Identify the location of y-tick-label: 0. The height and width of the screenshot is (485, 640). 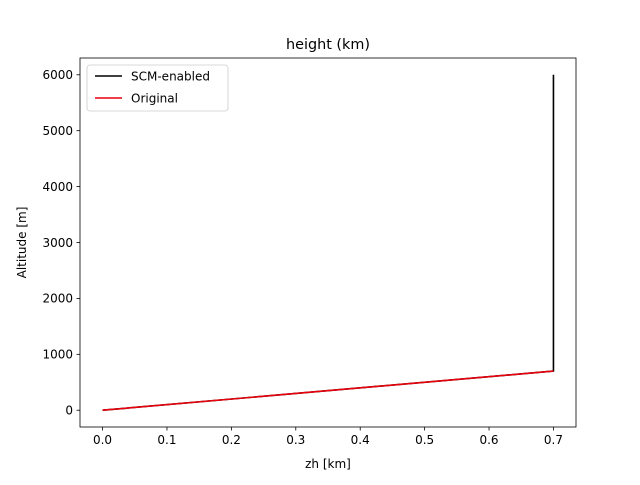
(69, 411).